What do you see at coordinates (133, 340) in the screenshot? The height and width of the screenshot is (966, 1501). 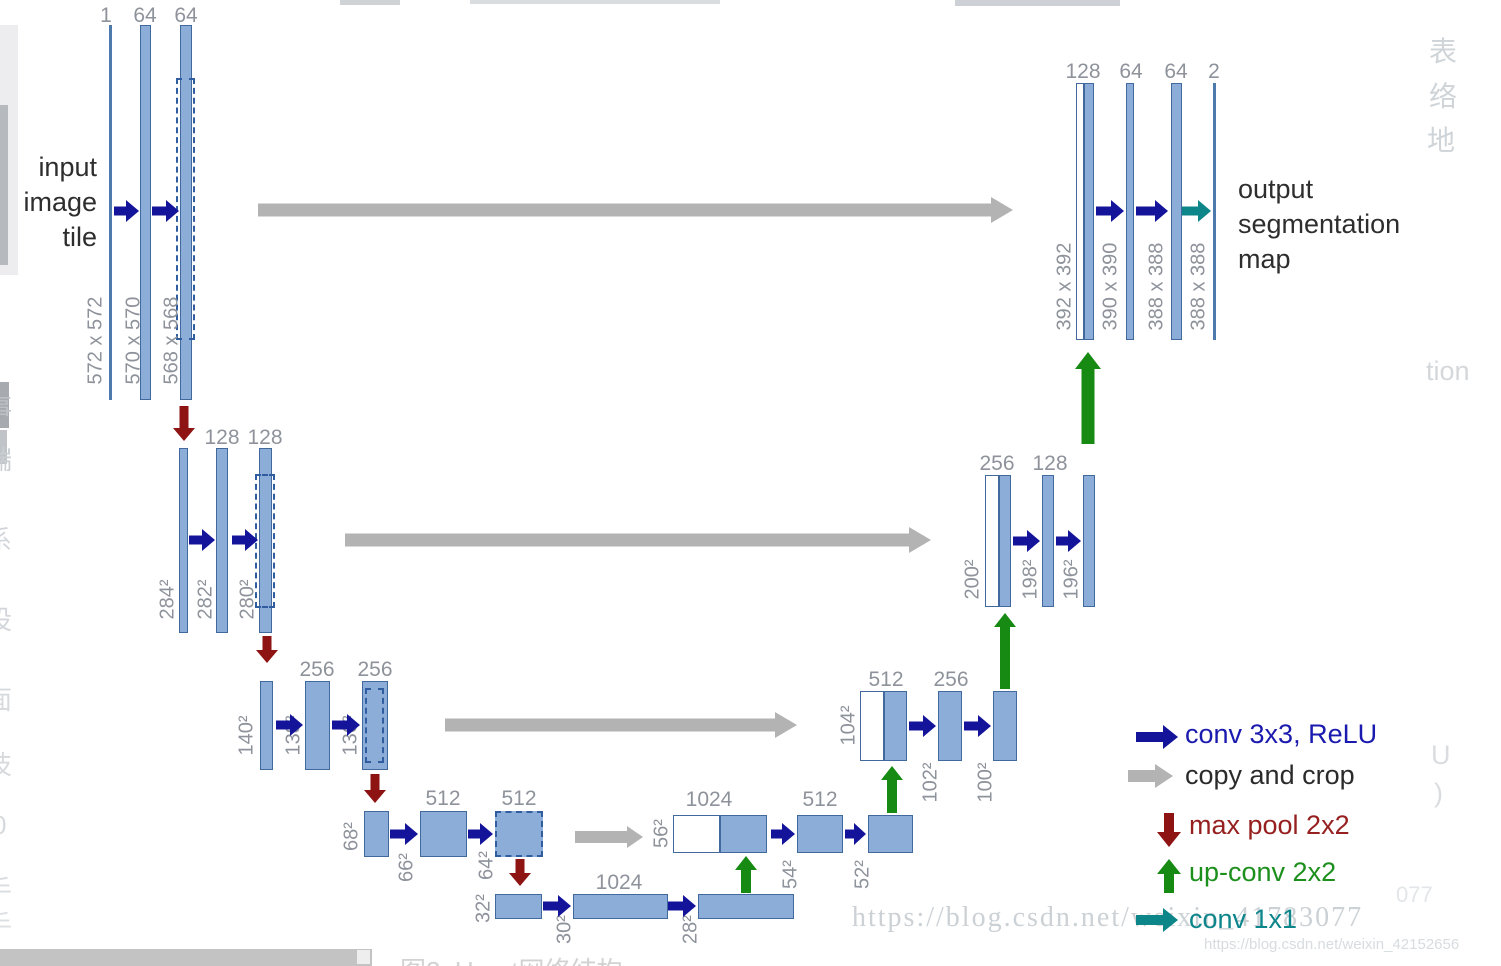 I see `feature-size-label: 570 x 570` at bounding box center [133, 340].